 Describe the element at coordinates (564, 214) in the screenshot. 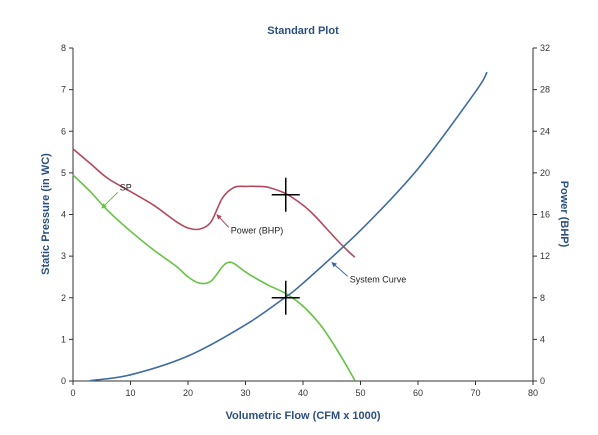

I see `y2-axis-label: Power (BHP)` at that location.